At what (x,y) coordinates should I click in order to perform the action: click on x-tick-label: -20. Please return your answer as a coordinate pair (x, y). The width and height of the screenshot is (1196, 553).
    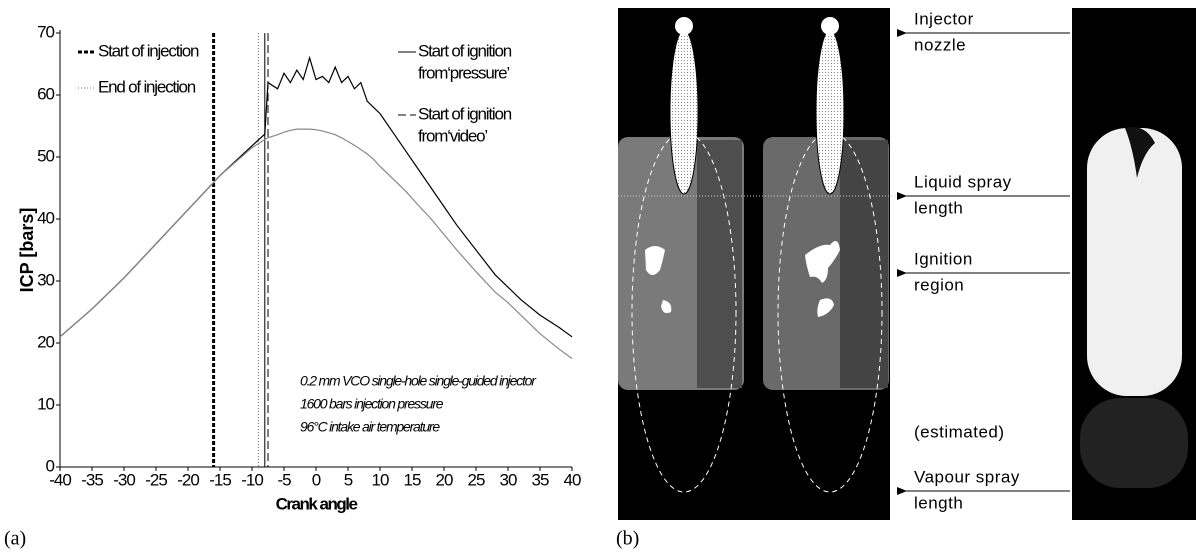
    Looking at the image, I should click on (188, 479).